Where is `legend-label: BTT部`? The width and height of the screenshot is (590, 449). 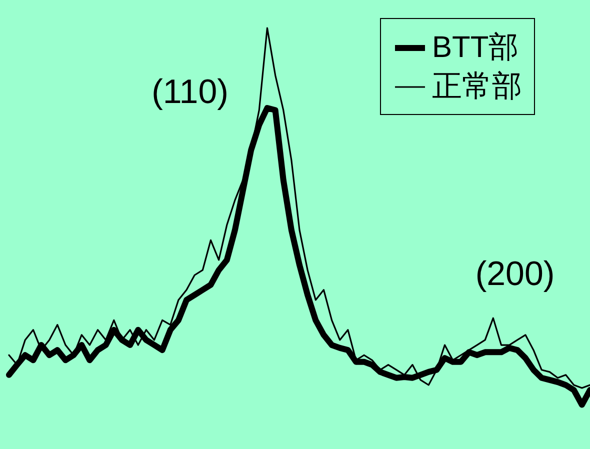
legend-label: BTT部 is located at coordinates (475, 47).